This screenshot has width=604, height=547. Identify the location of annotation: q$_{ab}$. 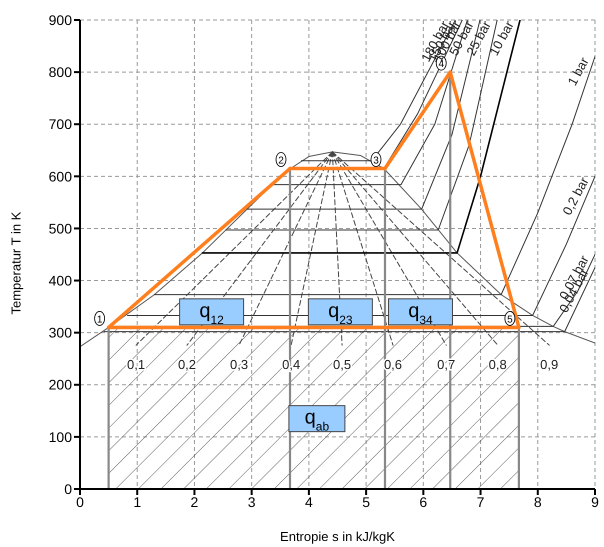
(317, 420).